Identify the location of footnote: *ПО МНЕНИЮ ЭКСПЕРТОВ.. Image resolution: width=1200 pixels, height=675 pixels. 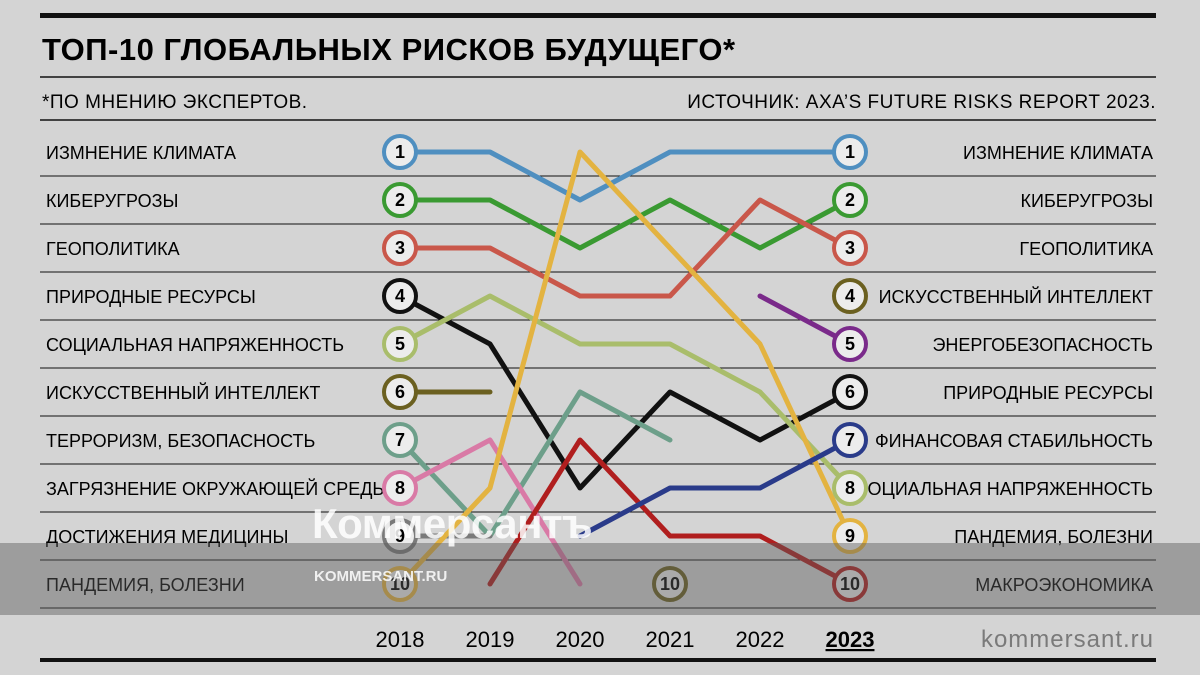
(175, 102).